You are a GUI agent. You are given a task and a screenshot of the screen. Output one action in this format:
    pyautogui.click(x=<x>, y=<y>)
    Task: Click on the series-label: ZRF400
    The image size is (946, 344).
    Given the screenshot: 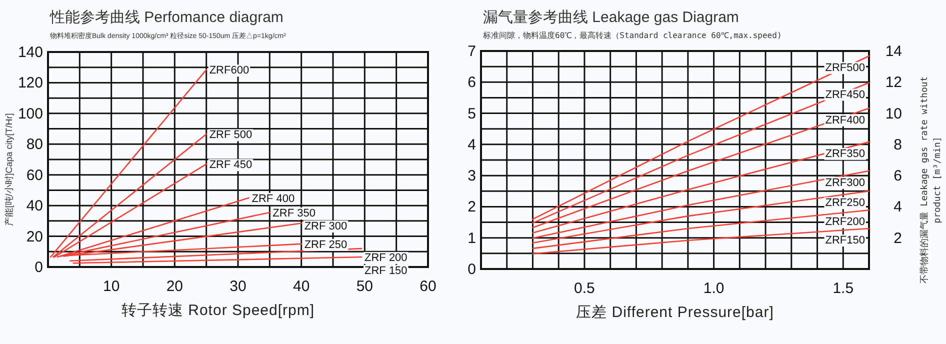 What is the action you would take?
    pyautogui.click(x=845, y=120)
    